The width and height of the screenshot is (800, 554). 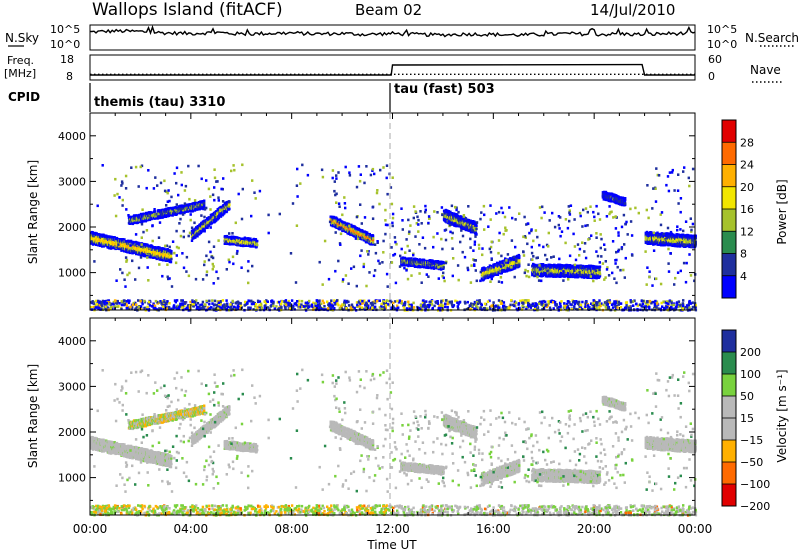 What do you see at coordinates (20, 60) in the screenshot?
I see `freq-label-line1: Freq.` at bounding box center [20, 60].